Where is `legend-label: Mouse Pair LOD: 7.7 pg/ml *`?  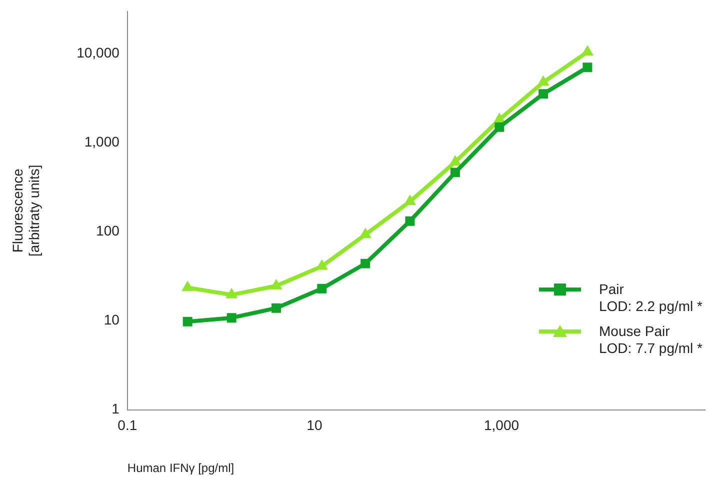
legend-label: Mouse Pair LOD: 7.7 pg/ml * is located at coordinates (650, 339).